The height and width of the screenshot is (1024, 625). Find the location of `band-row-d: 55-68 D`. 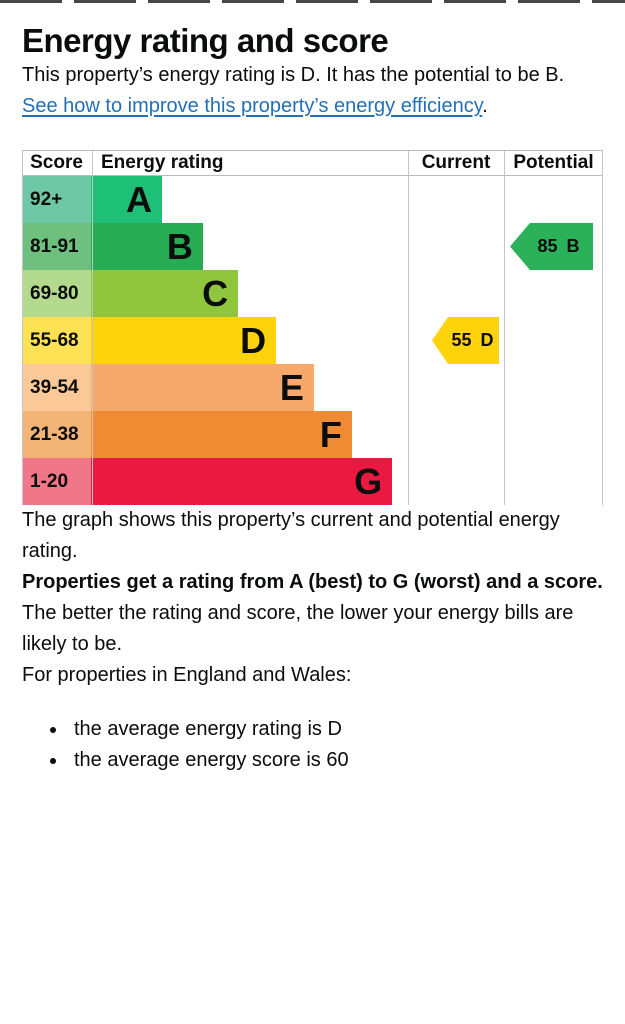

band-row-d: 55-68 D is located at coordinates (312, 340).